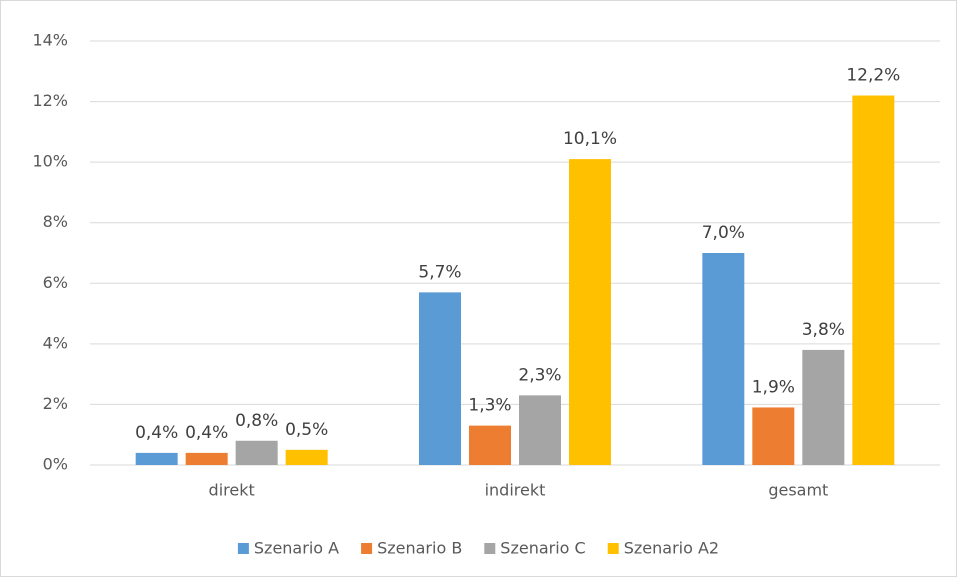  I want to click on legend-label: Szenario A, so click(296, 548).